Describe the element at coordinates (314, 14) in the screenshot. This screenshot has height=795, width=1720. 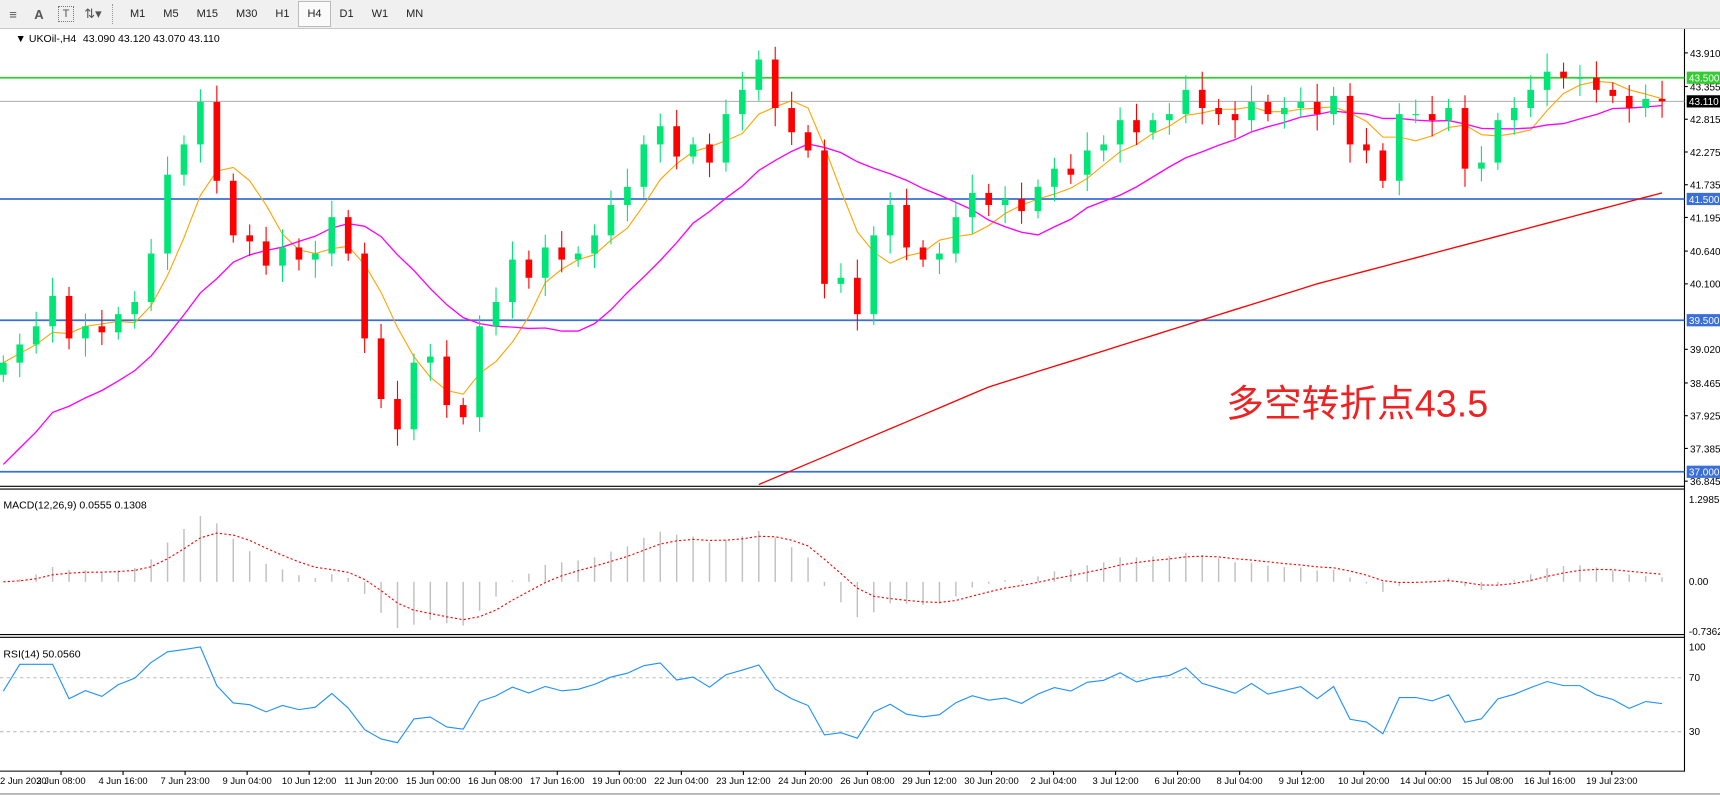
I see `timeframe-h4: H4` at that location.